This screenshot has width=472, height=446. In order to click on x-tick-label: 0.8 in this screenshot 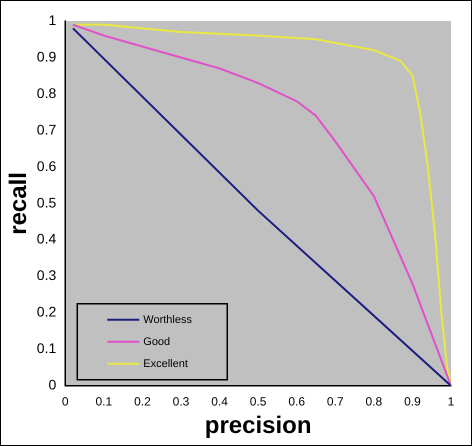, I will do `click(374, 401)`.